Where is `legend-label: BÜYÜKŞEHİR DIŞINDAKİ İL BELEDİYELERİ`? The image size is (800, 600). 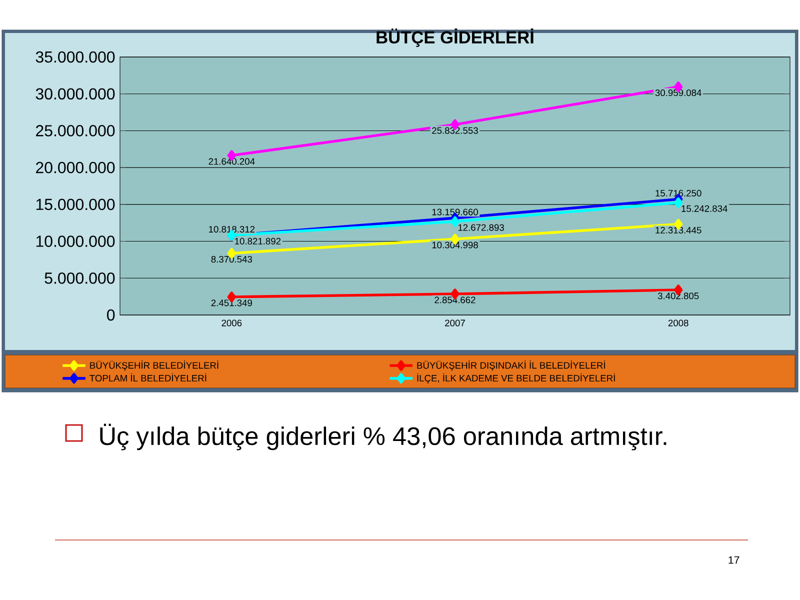 legend-label: BÜYÜKŞEHİR DIŞINDAKİ İL BELEDİYELERİ is located at coordinates (511, 365).